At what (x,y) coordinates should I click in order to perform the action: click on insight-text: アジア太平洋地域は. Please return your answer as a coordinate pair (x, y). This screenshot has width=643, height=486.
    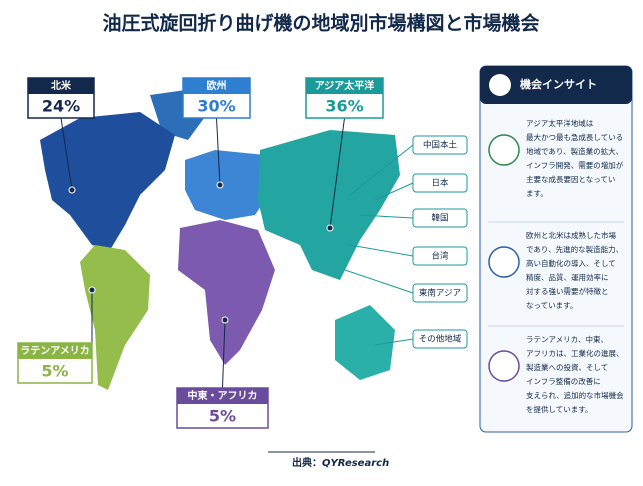
    Looking at the image, I should click on (560, 123).